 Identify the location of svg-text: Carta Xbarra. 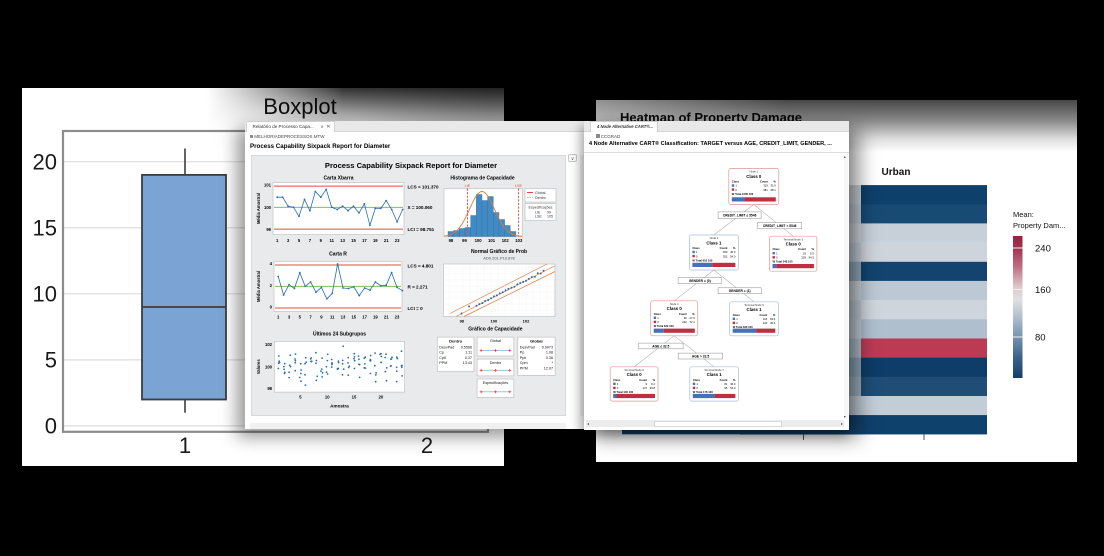
(338, 178).